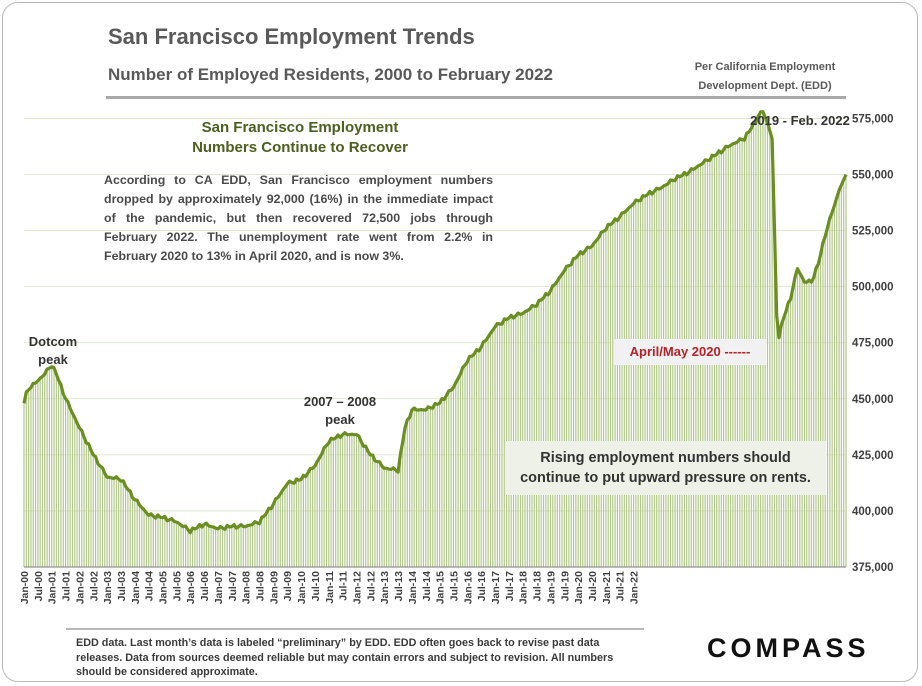 This screenshot has height=686, width=922. I want to click on x-tick-label: Jan-09, so click(274, 587).